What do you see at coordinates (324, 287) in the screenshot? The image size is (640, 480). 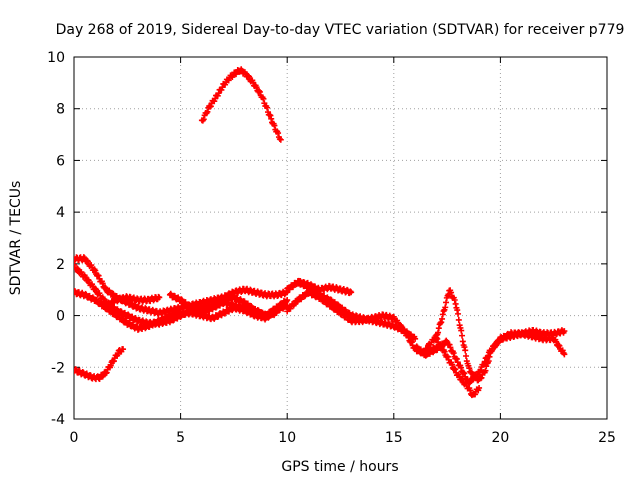 I see `series-arc-h` at bounding box center [324, 287].